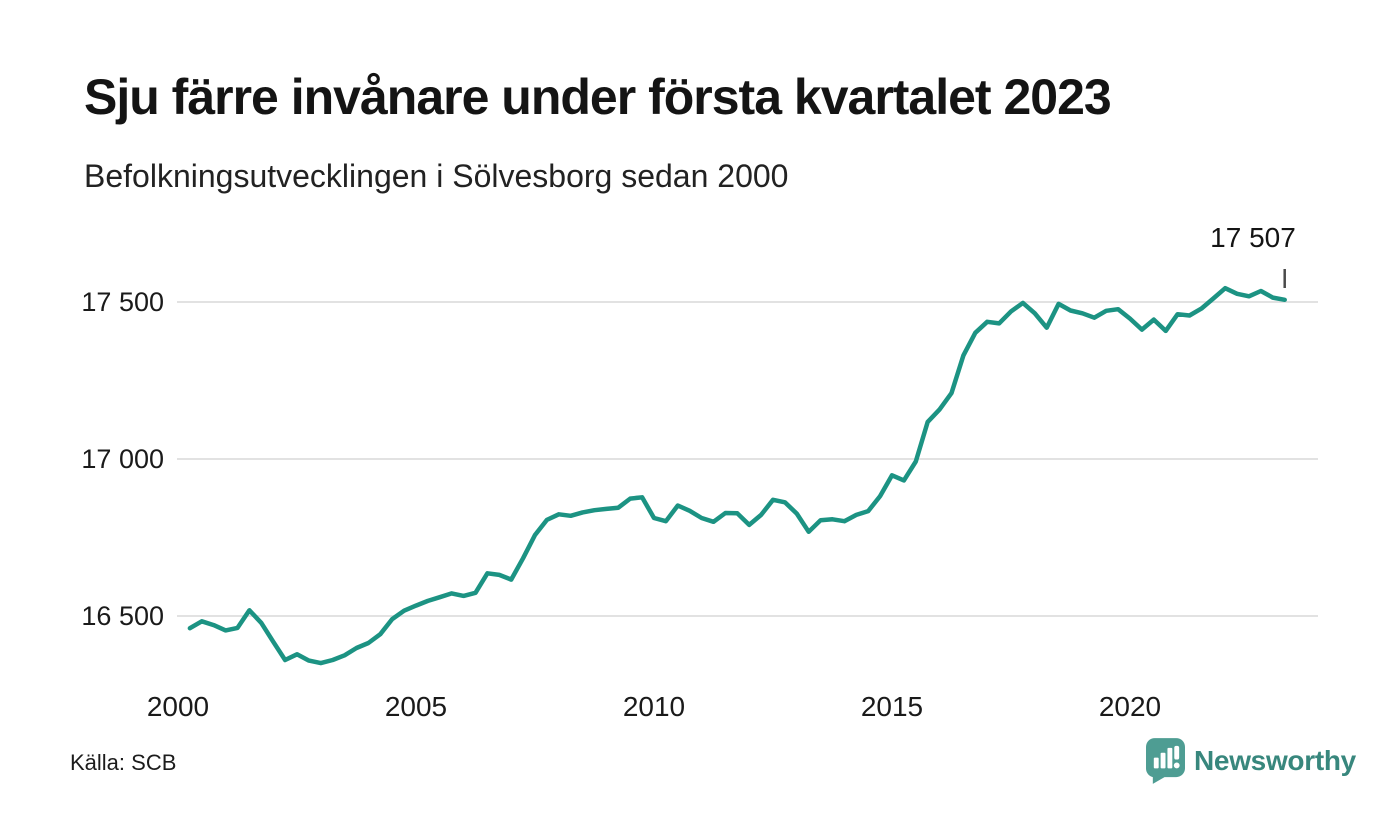 This screenshot has height=840, width=1400. I want to click on x-axis-label: 2000, so click(178, 706).